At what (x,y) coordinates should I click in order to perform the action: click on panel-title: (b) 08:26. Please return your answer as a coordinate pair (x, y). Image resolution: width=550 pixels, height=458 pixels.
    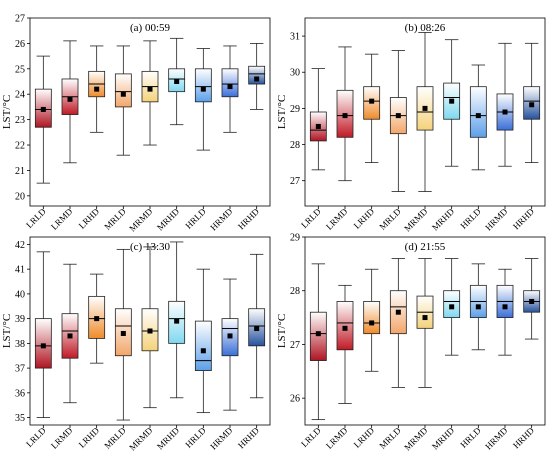
    Looking at the image, I should click on (425, 28).